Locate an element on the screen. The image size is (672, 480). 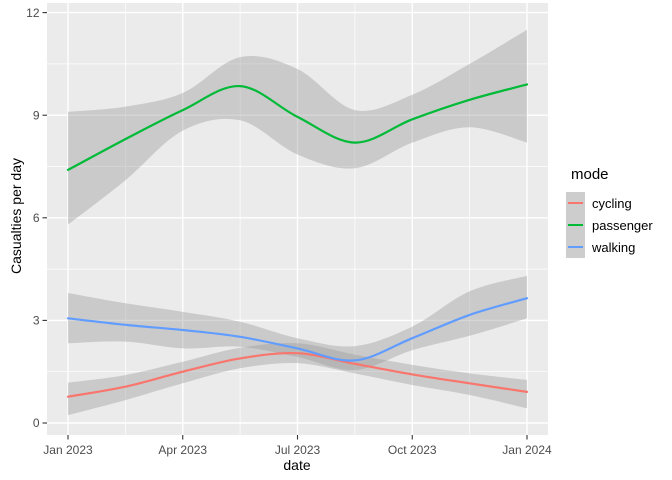
legend-label: walking is located at coordinates (614, 247).